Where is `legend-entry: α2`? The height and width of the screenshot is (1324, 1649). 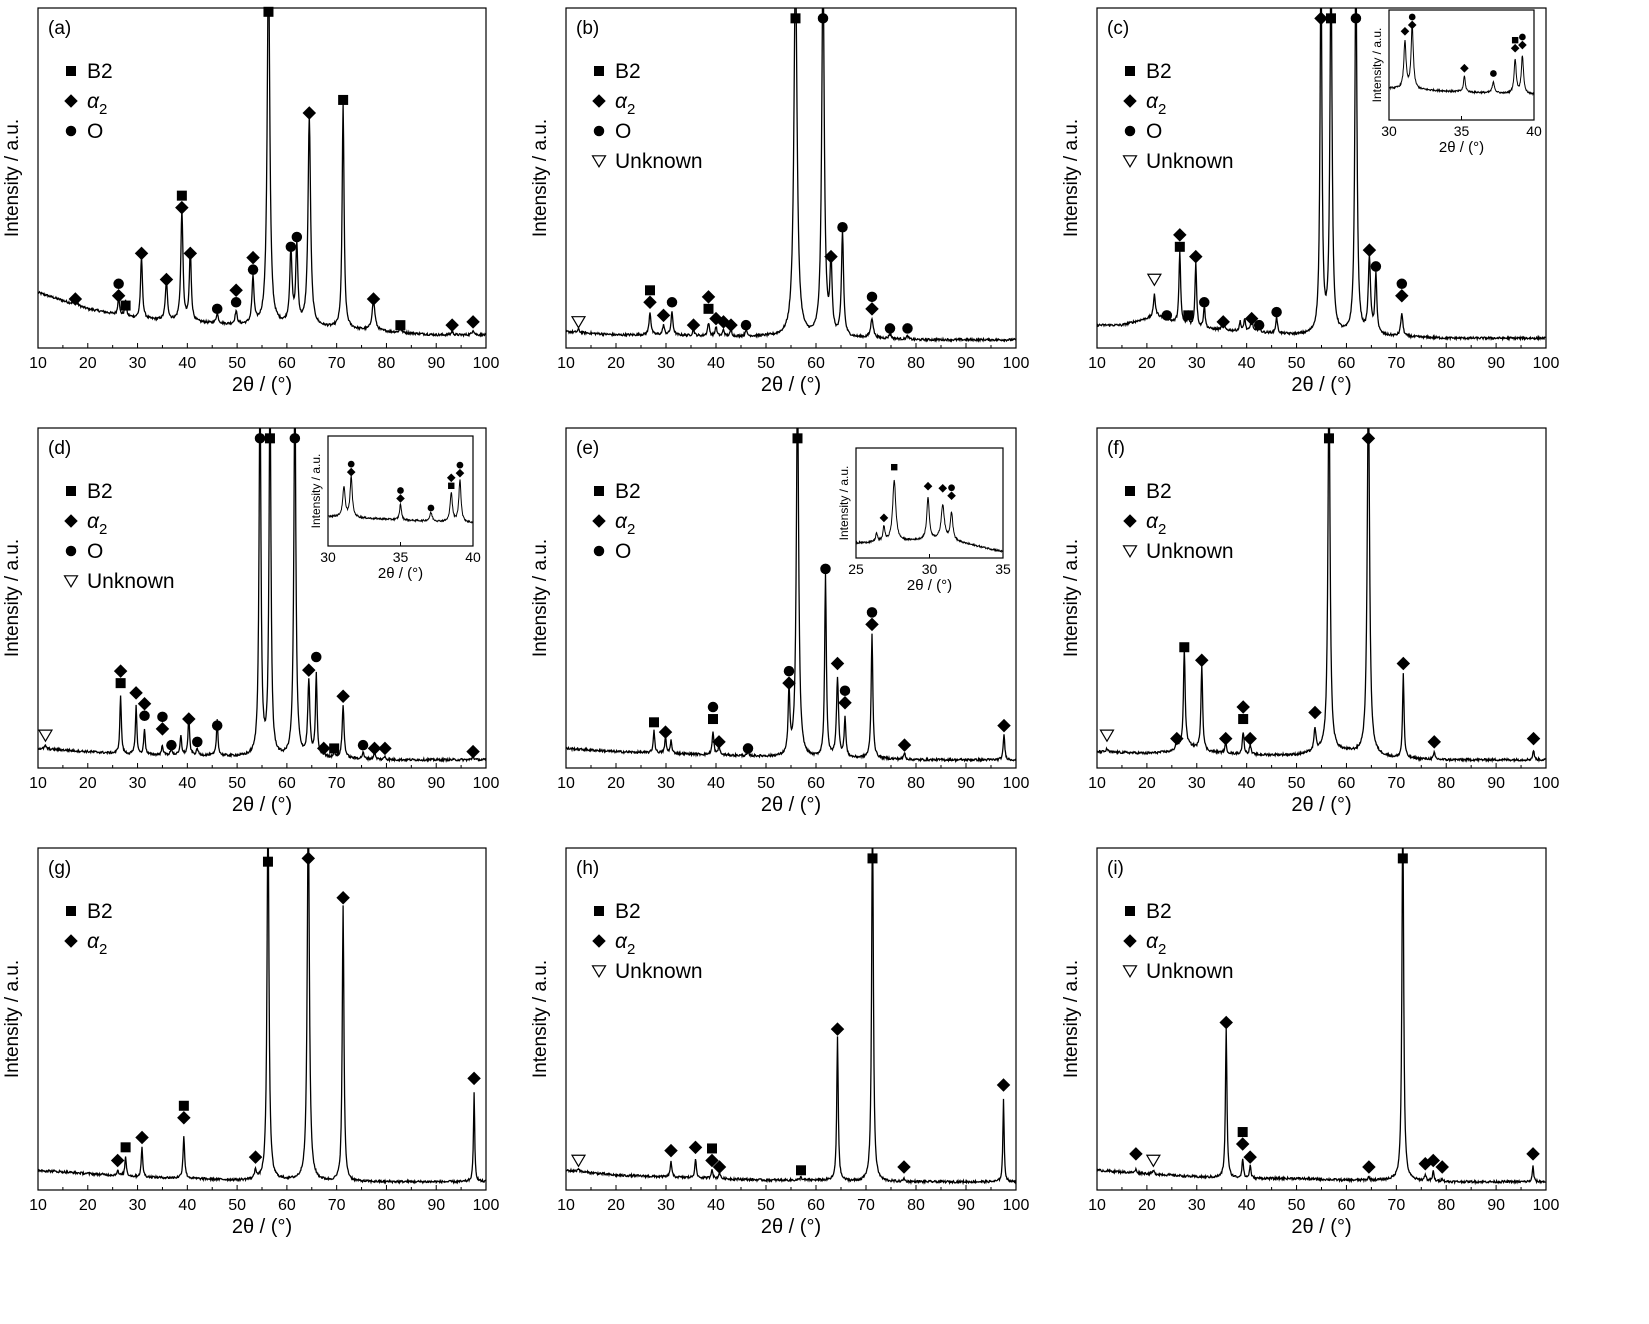 legend-entry: α2 is located at coordinates (625, 944).